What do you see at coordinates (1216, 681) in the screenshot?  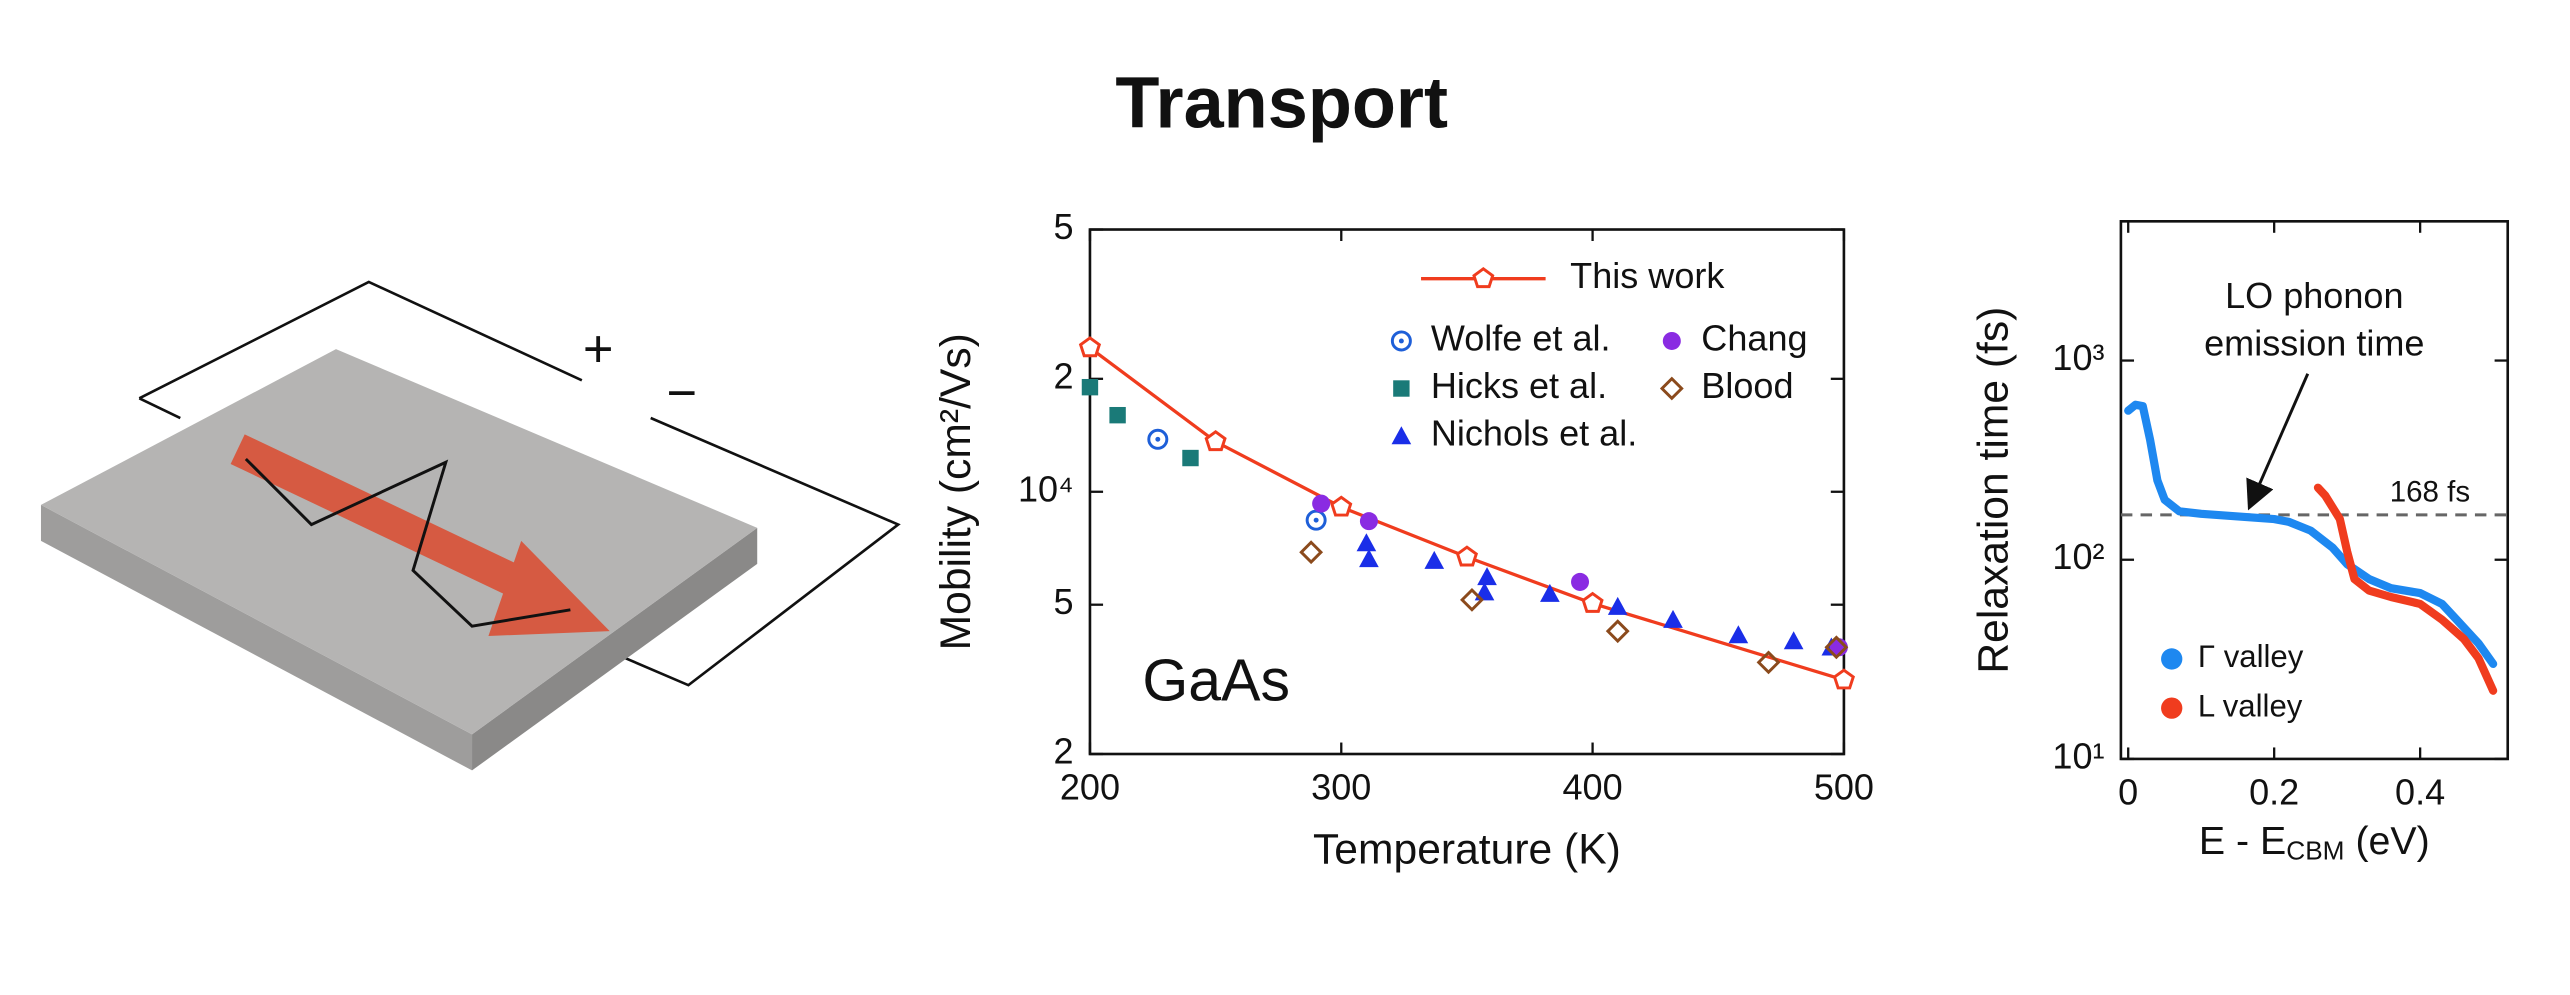 I see `annotation: GaAs` at bounding box center [1216, 681].